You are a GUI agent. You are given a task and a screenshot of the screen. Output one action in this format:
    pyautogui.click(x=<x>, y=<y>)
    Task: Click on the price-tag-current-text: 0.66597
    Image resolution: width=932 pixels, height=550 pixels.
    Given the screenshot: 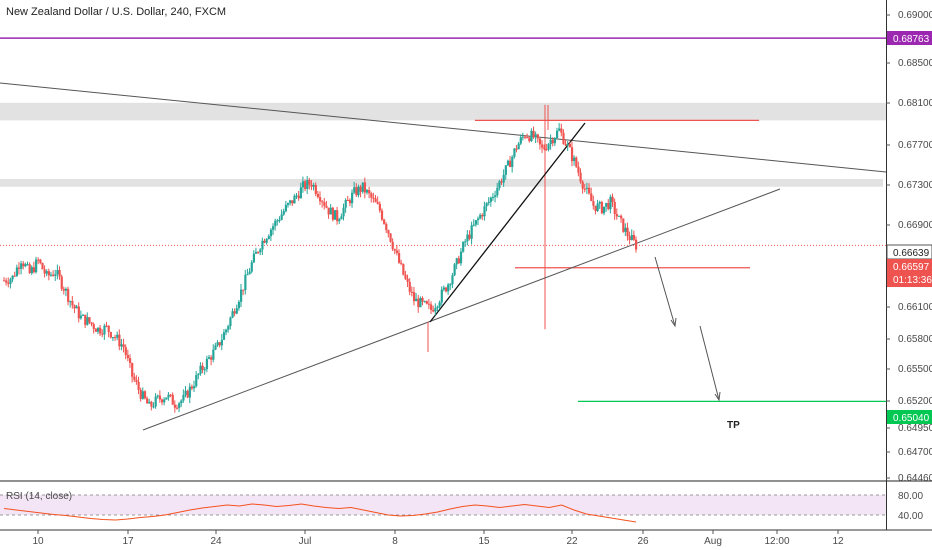 What is the action you would take?
    pyautogui.click(x=911, y=267)
    